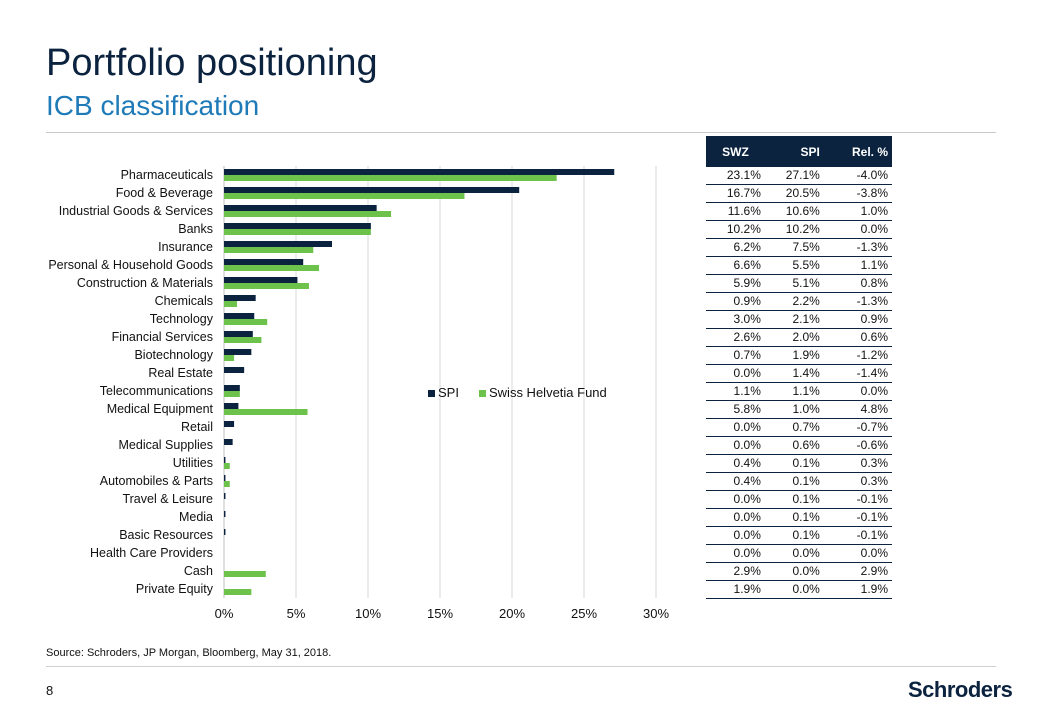 The height and width of the screenshot is (720, 1040). I want to click on cell-rel: -0.1%, so click(857, 535).